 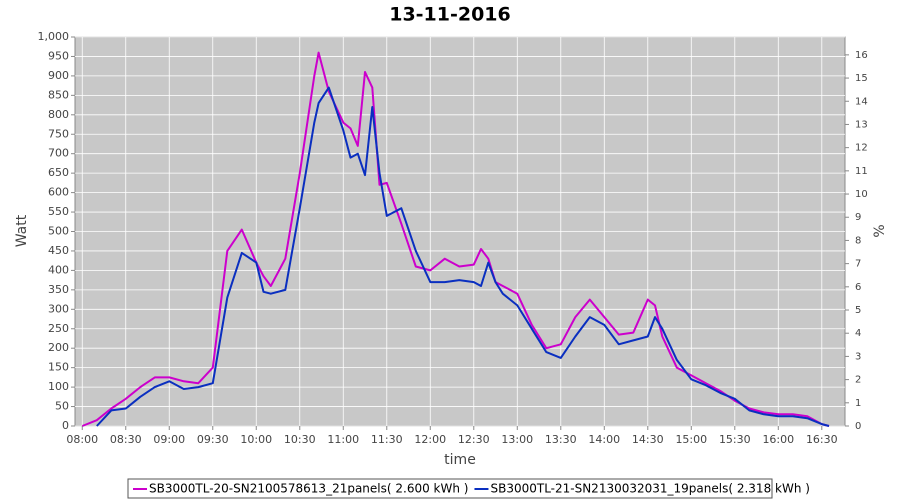 I want to click on x-tick-label: 11:00, so click(x=343, y=439).